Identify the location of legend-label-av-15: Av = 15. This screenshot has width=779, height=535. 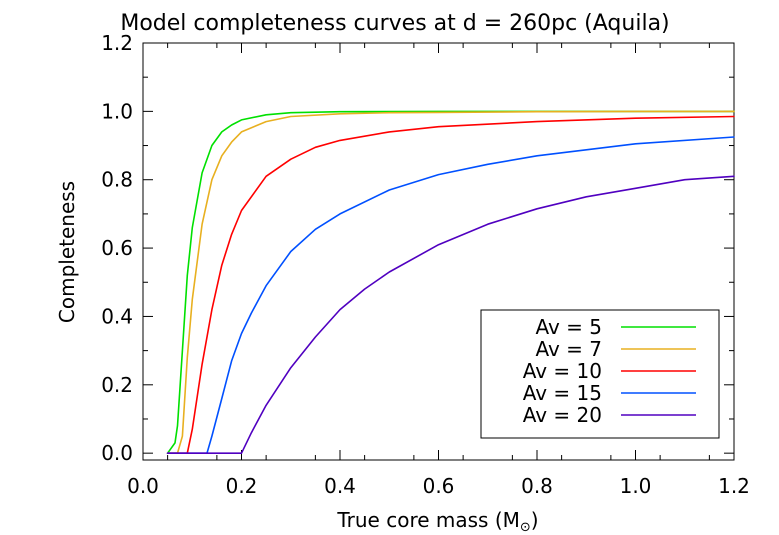
(562, 393).